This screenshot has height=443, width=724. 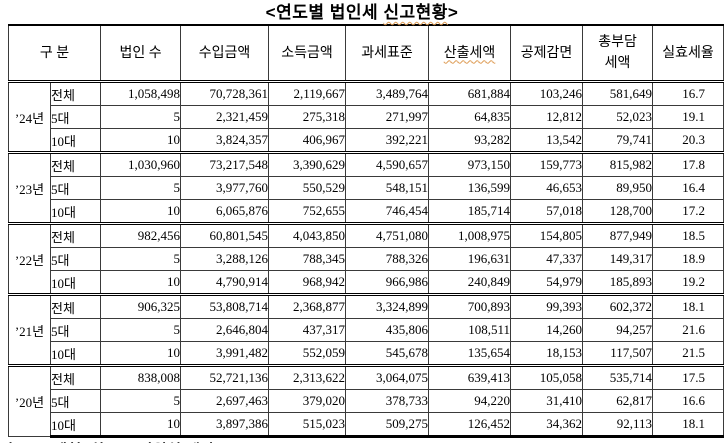 I want to click on data-cell: 46,653, so click(x=547, y=188).